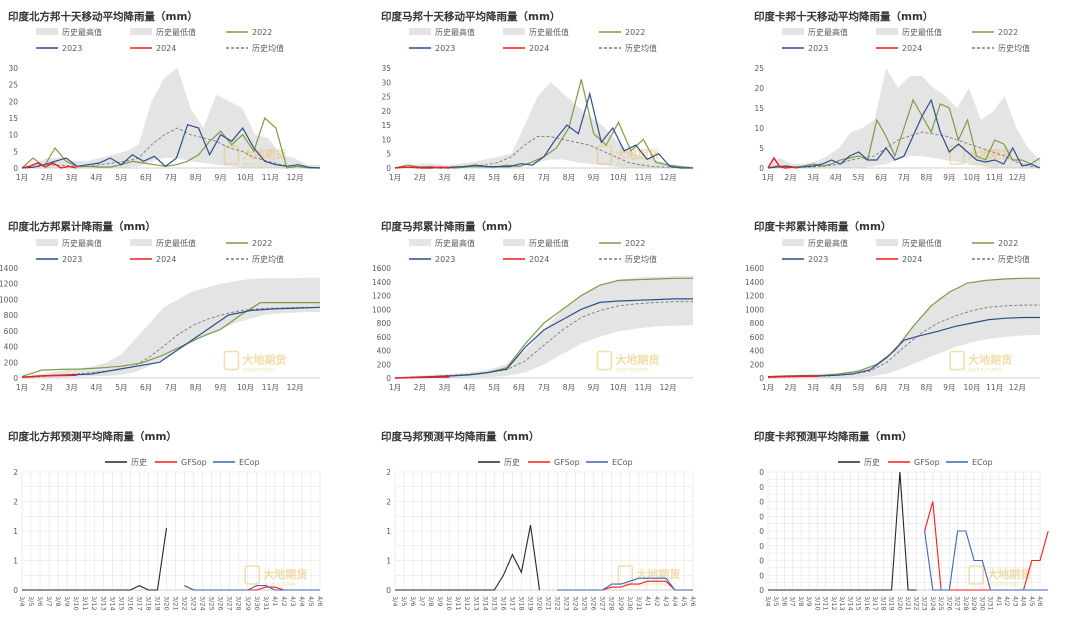 This screenshot has width=1080, height=630. Describe the element at coordinates (248, 603) in the screenshot. I see `x-tick-label: 3/29` at that location.